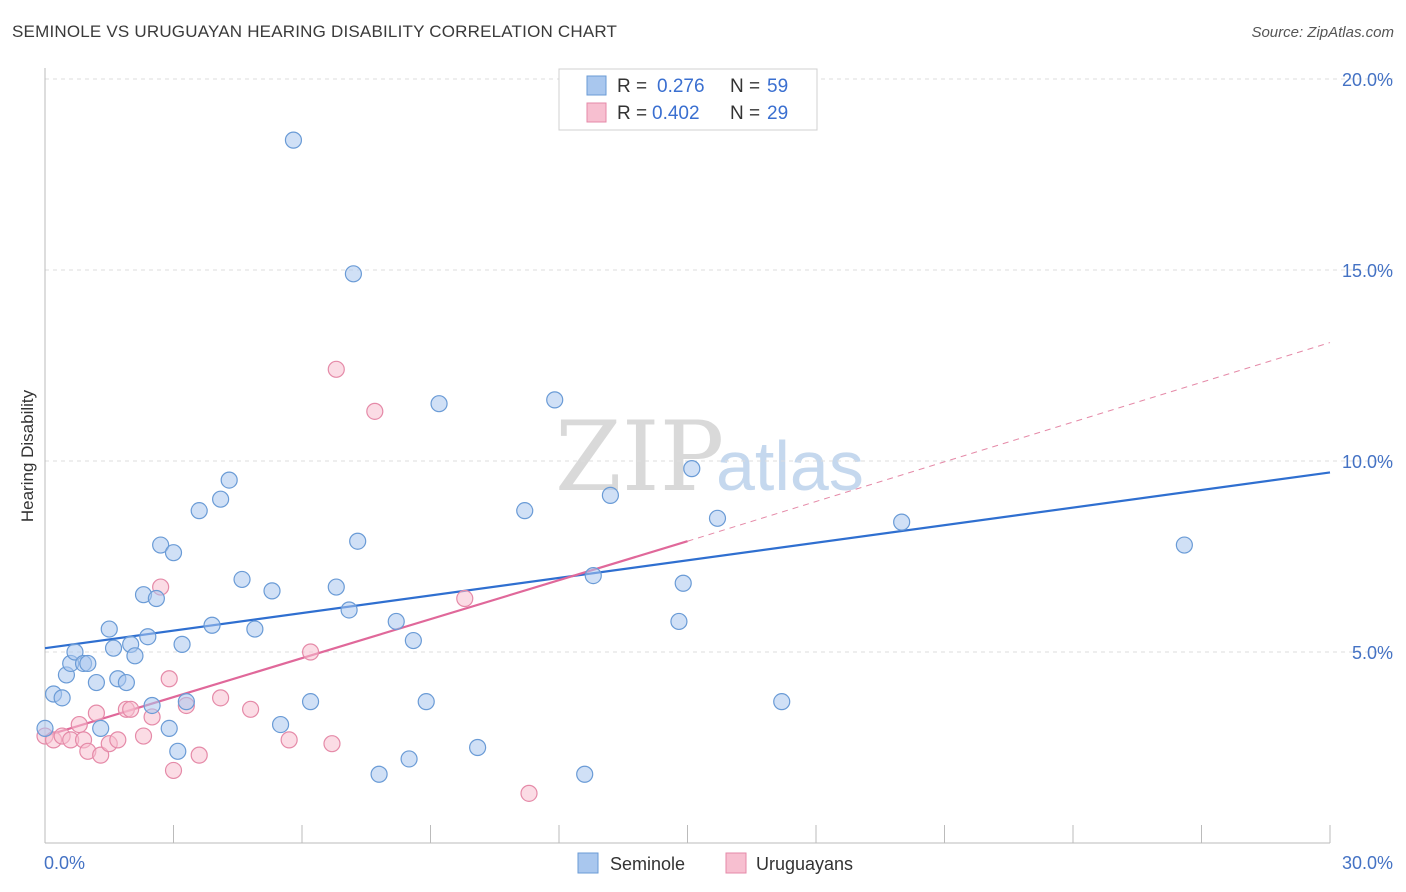 The height and width of the screenshot is (892, 1406). I want to click on x-tick-label-0: 0.0%, so click(64, 863).